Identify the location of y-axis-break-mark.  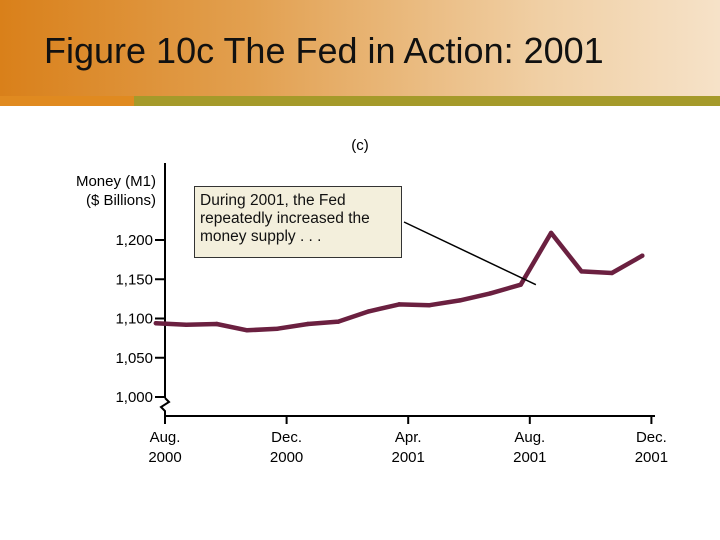
(165, 406).